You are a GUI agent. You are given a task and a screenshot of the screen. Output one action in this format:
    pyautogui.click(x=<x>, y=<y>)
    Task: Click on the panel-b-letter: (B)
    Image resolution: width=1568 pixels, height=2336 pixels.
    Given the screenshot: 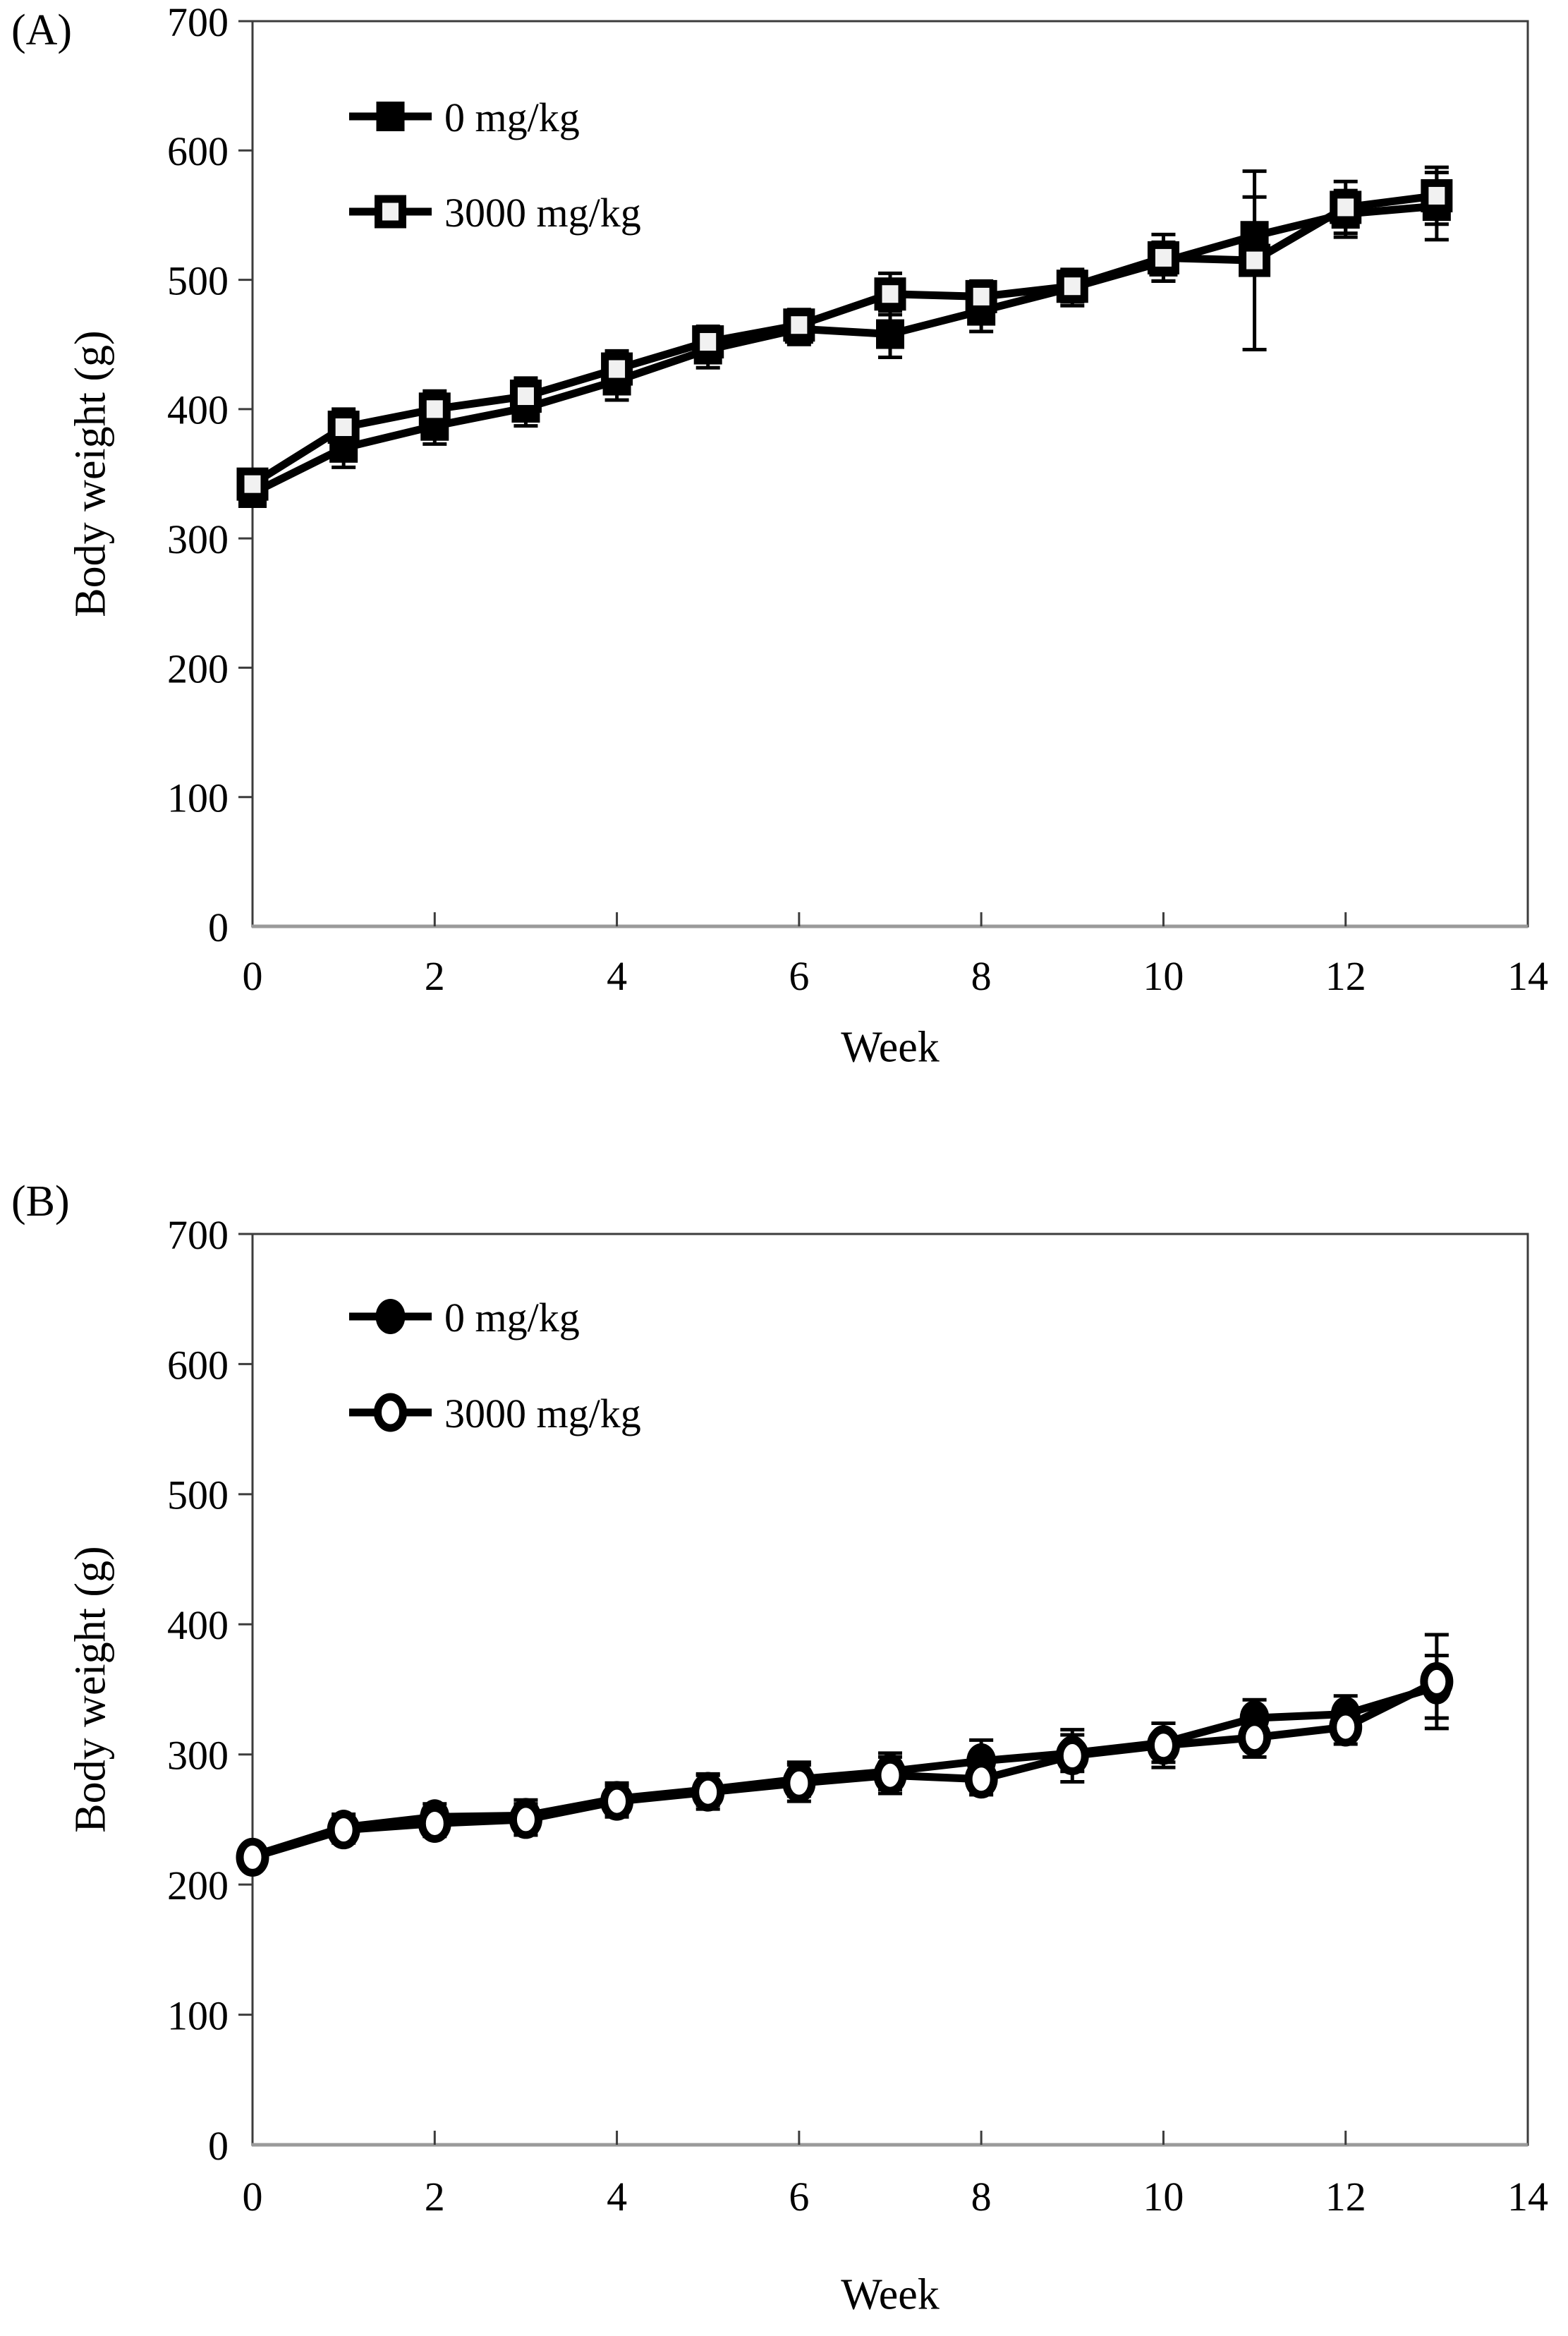 What is the action you would take?
    pyautogui.click(x=40, y=1202)
    